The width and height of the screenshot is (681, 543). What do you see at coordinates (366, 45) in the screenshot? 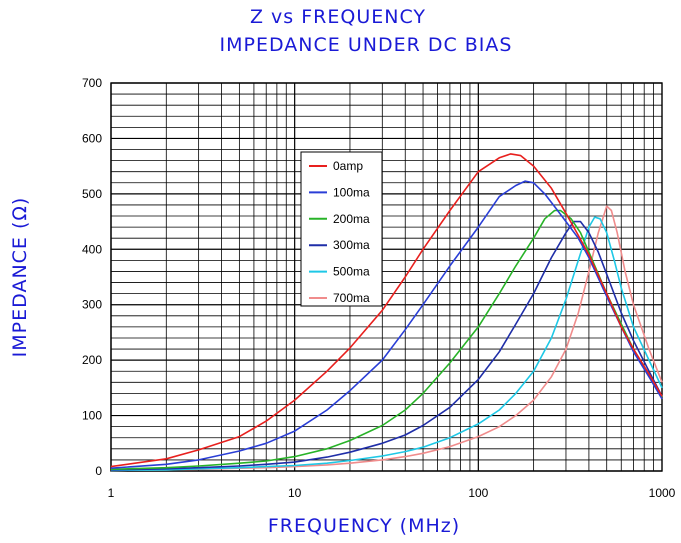
I see `chart-subtitle: IMPEDANCE UNDER DC BIAS` at bounding box center [366, 45].